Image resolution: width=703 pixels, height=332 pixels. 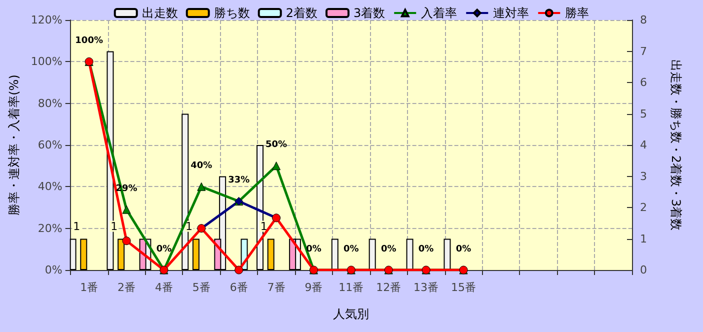 What do you see at coordinates (643, 176) in the screenshot?
I see `y2-tick-label: 3` at bounding box center [643, 176].